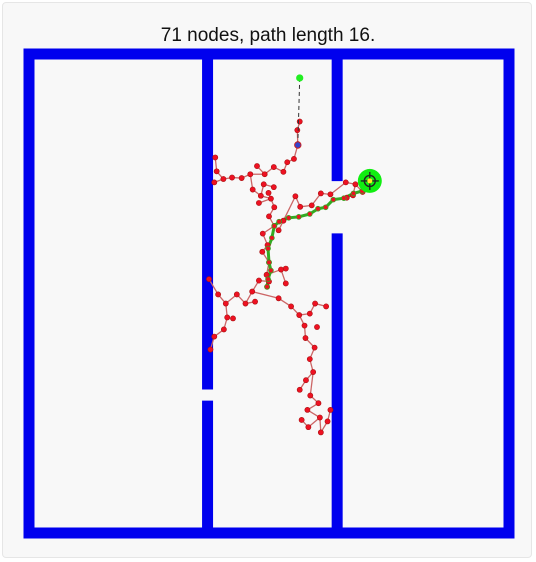 Image resolution: width=536 pixels, height=562 pixels. I want to click on diagram-title: 71 nodes, path length 16., so click(268, 35).